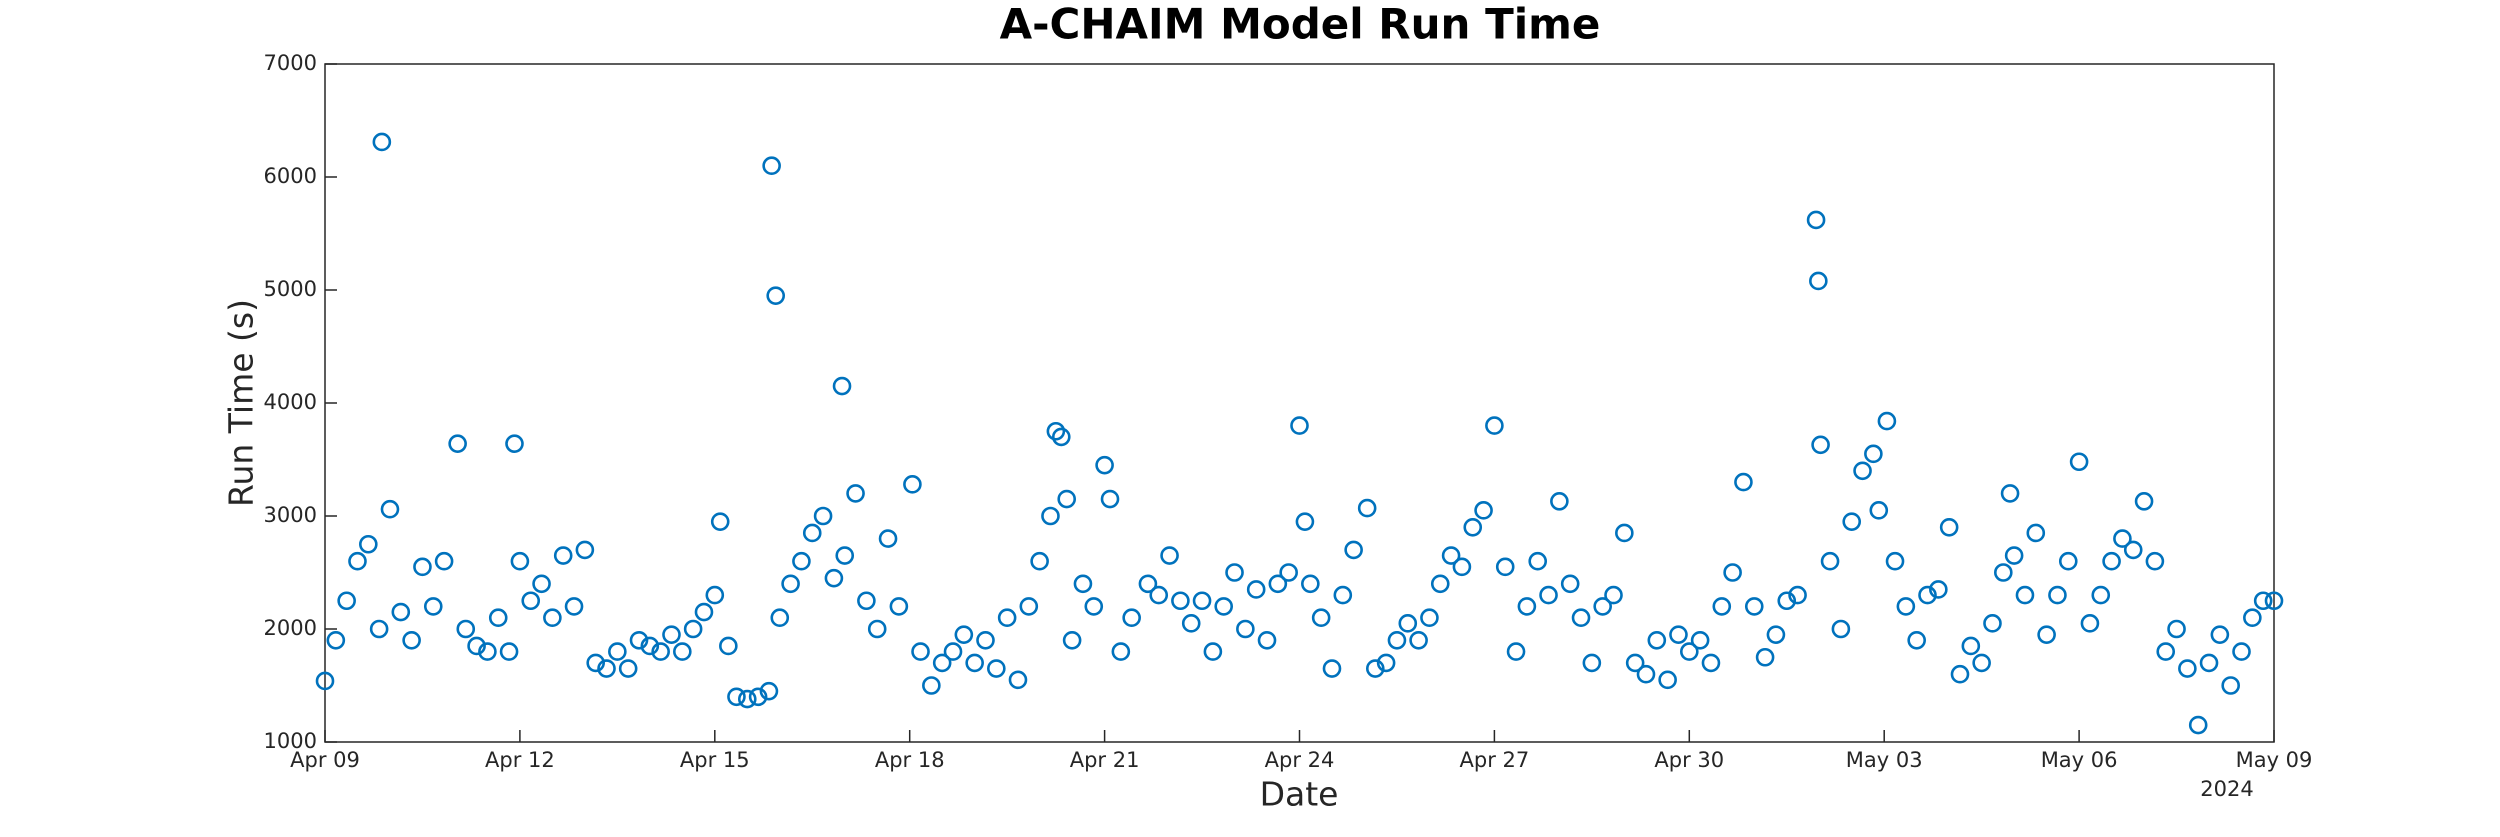 The height and width of the screenshot is (837, 2500). What do you see at coordinates (2226, 789) in the screenshot?
I see `x-year-label: 2024` at bounding box center [2226, 789].